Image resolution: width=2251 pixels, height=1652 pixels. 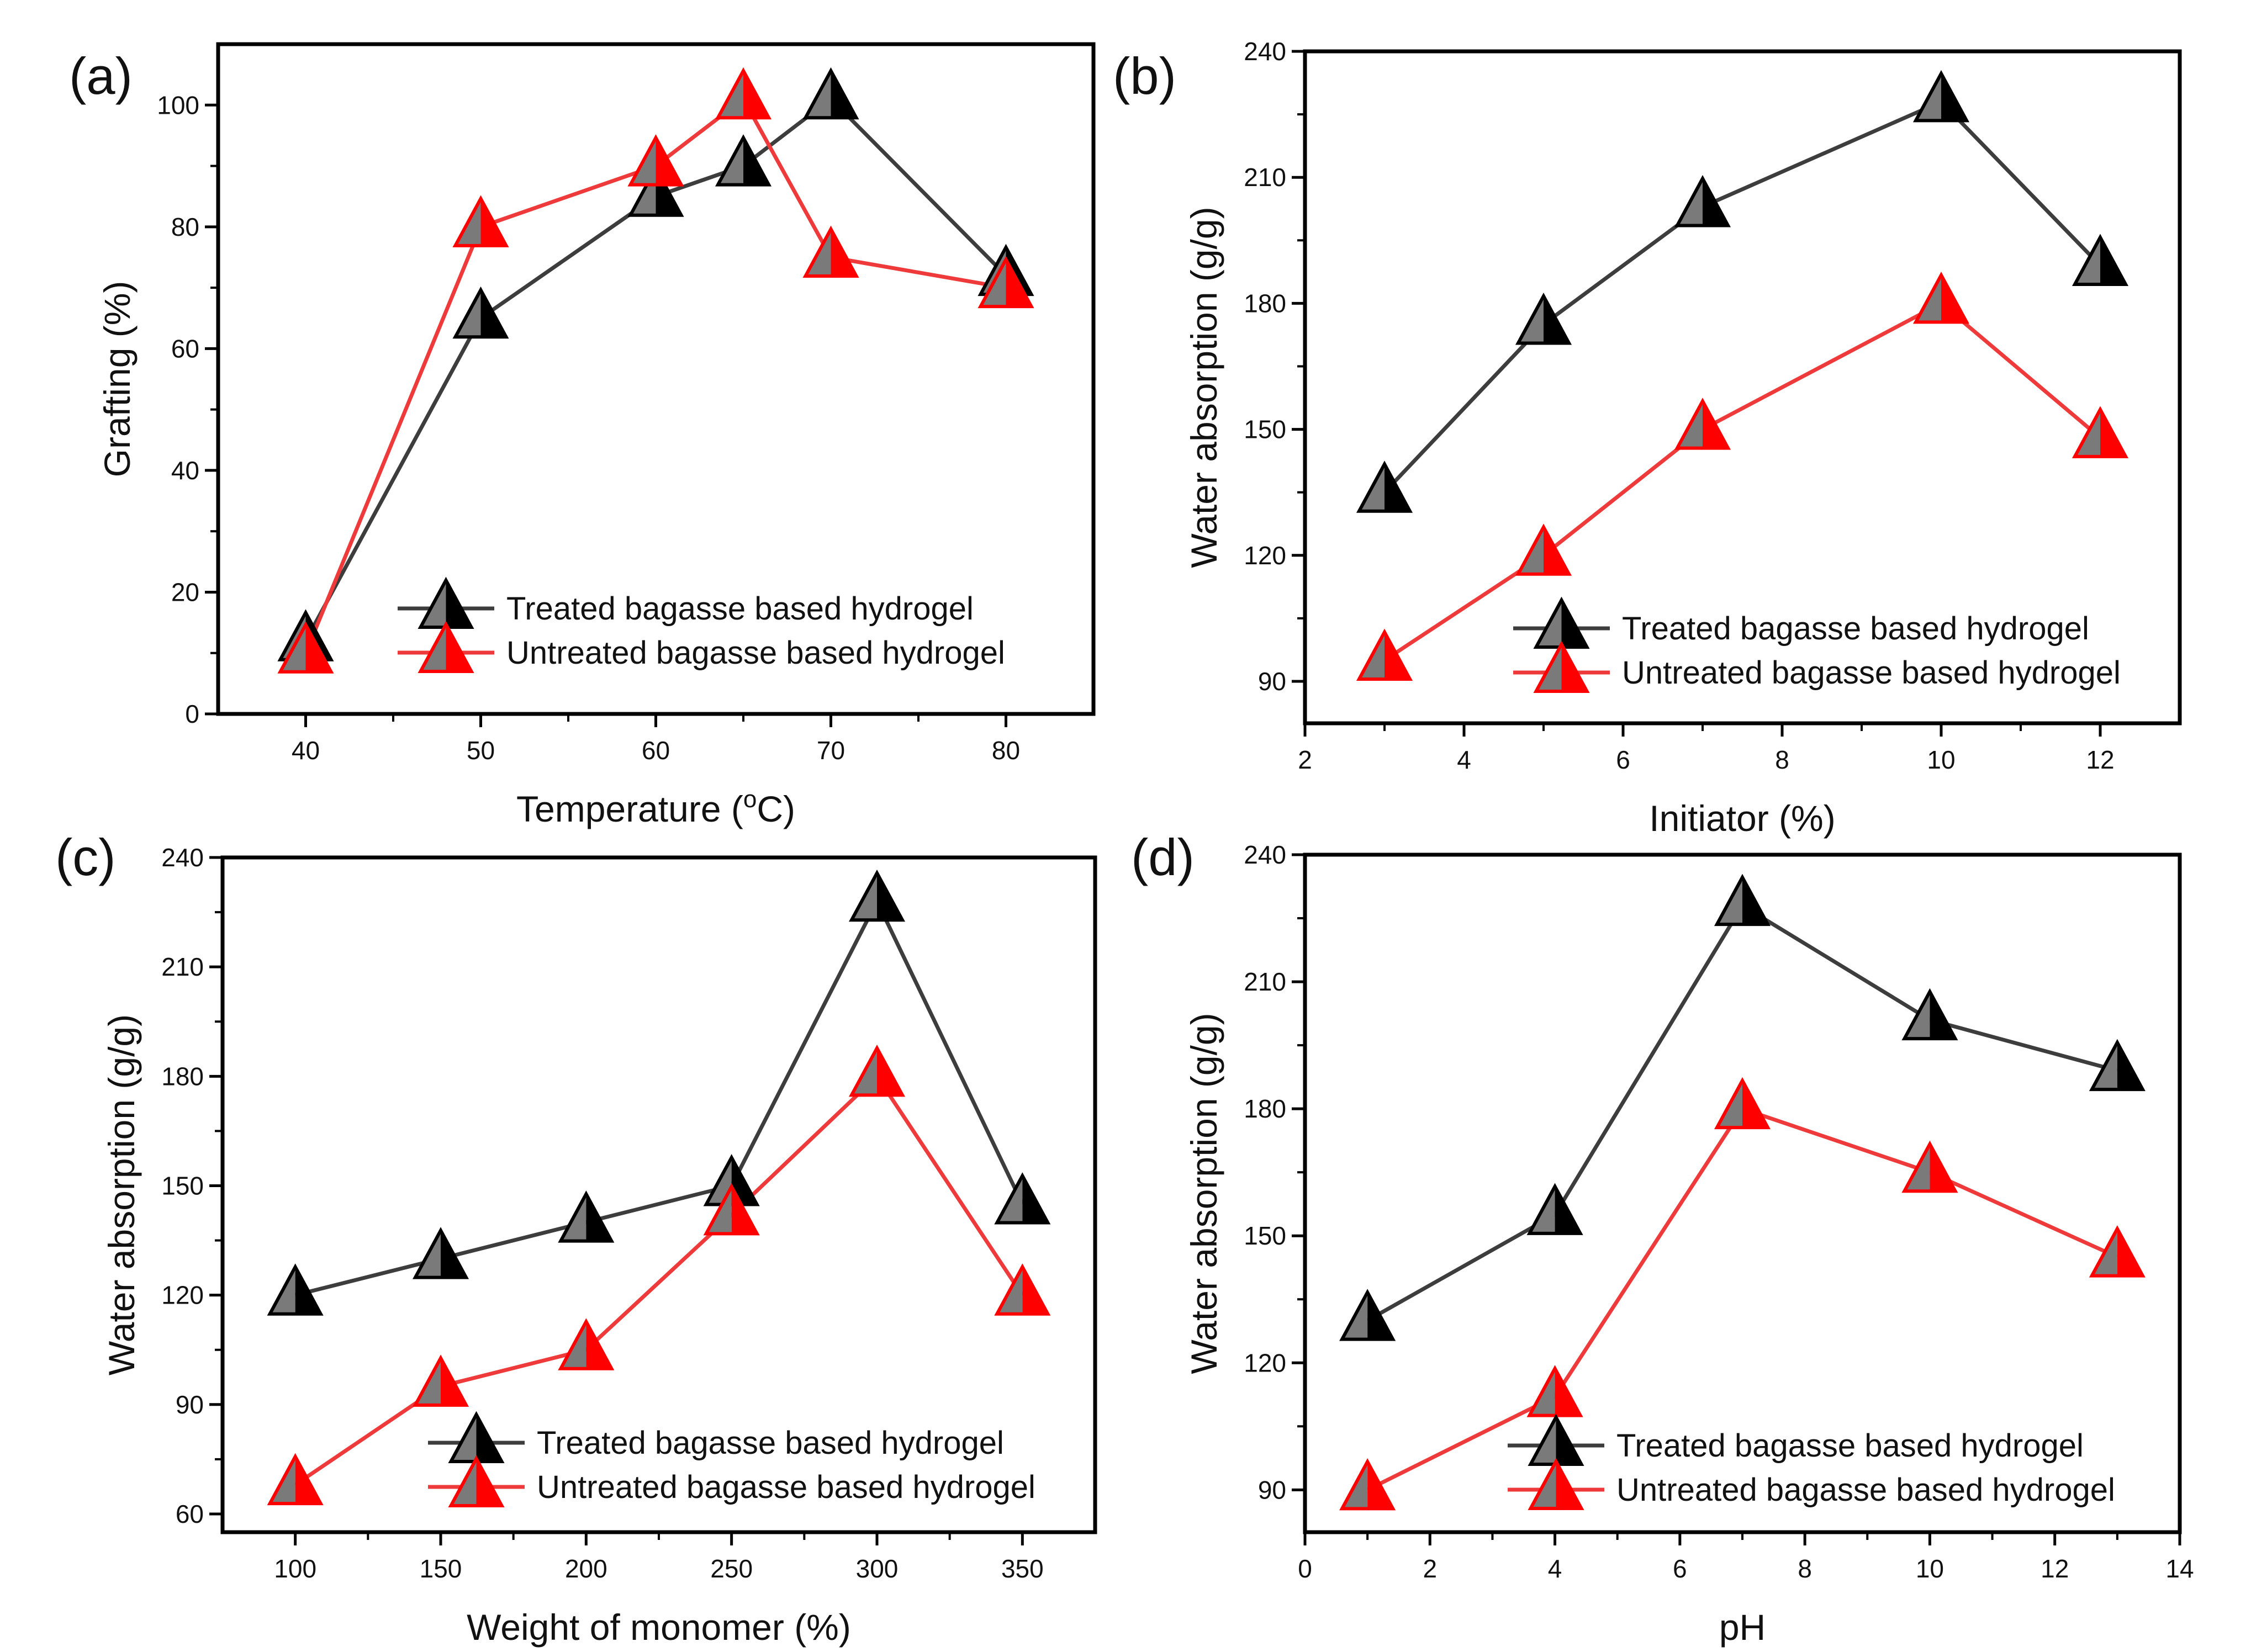 What do you see at coordinates (877, 1568) in the screenshot?
I see `panel-c-xtick-label: 300` at bounding box center [877, 1568].